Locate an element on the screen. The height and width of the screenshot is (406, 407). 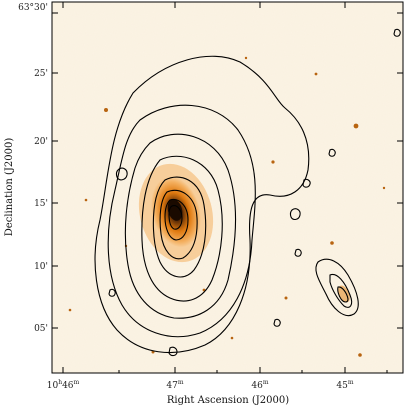
x-tick-label-47m: 47m is located at coordinates (174, 385).